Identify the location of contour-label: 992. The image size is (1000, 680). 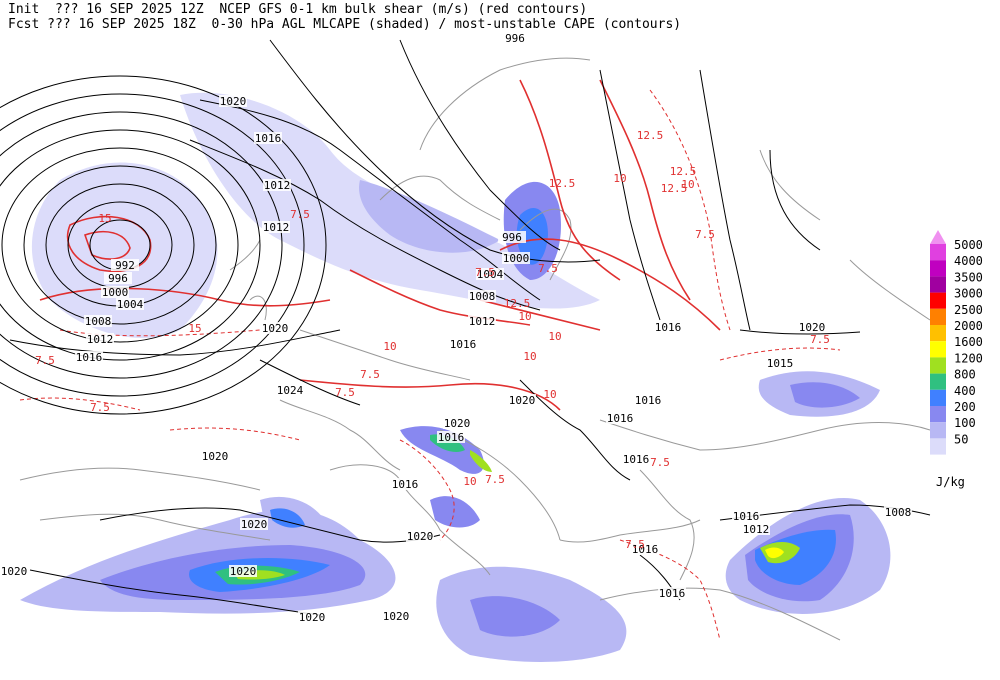
(125, 265).